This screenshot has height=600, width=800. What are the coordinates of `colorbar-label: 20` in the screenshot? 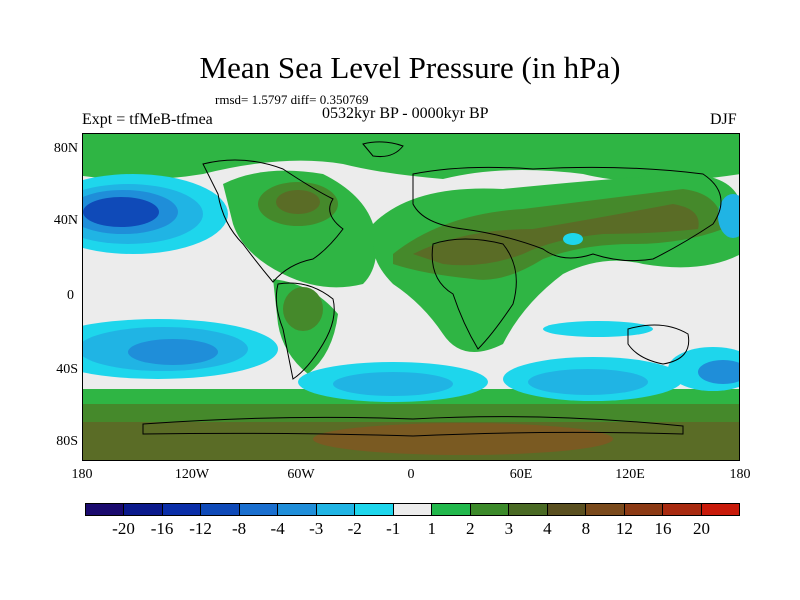 It's located at (701, 528).